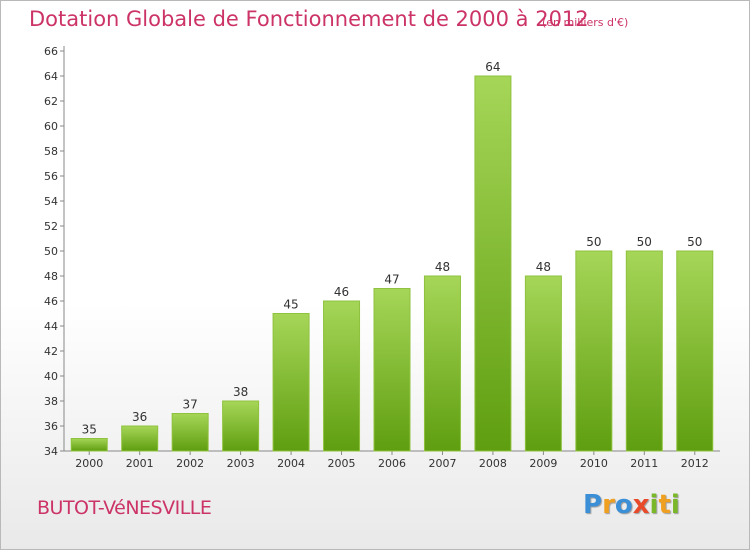 The height and width of the screenshot is (551, 750). Describe the element at coordinates (51, 351) in the screenshot. I see `y-tick-label: 42` at that location.